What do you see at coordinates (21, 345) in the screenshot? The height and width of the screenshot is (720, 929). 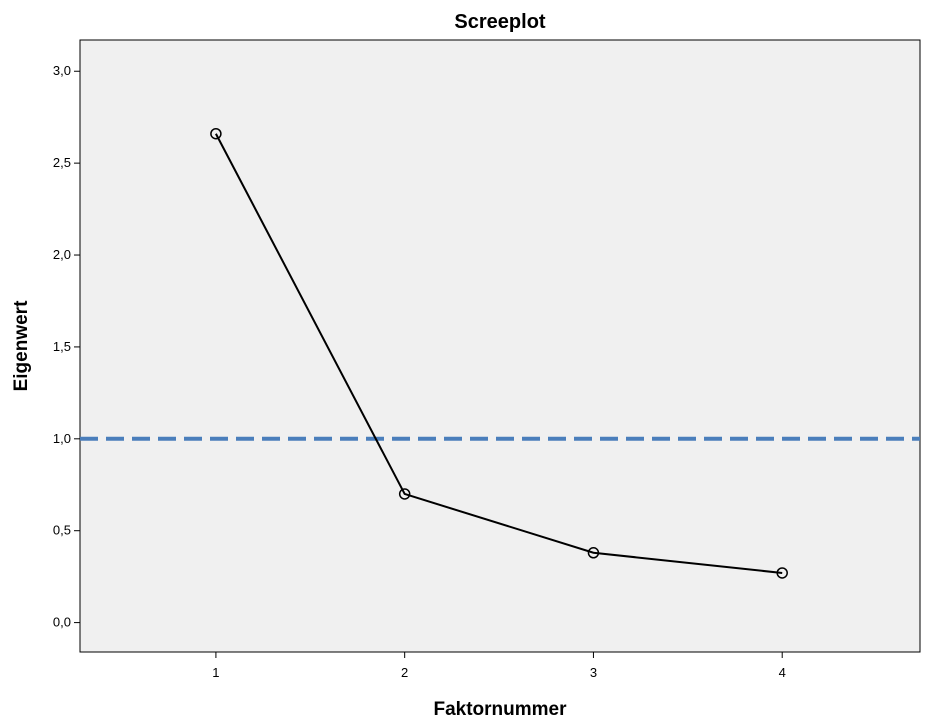 I see `y-axis-title: Eigenwert` at bounding box center [21, 345].